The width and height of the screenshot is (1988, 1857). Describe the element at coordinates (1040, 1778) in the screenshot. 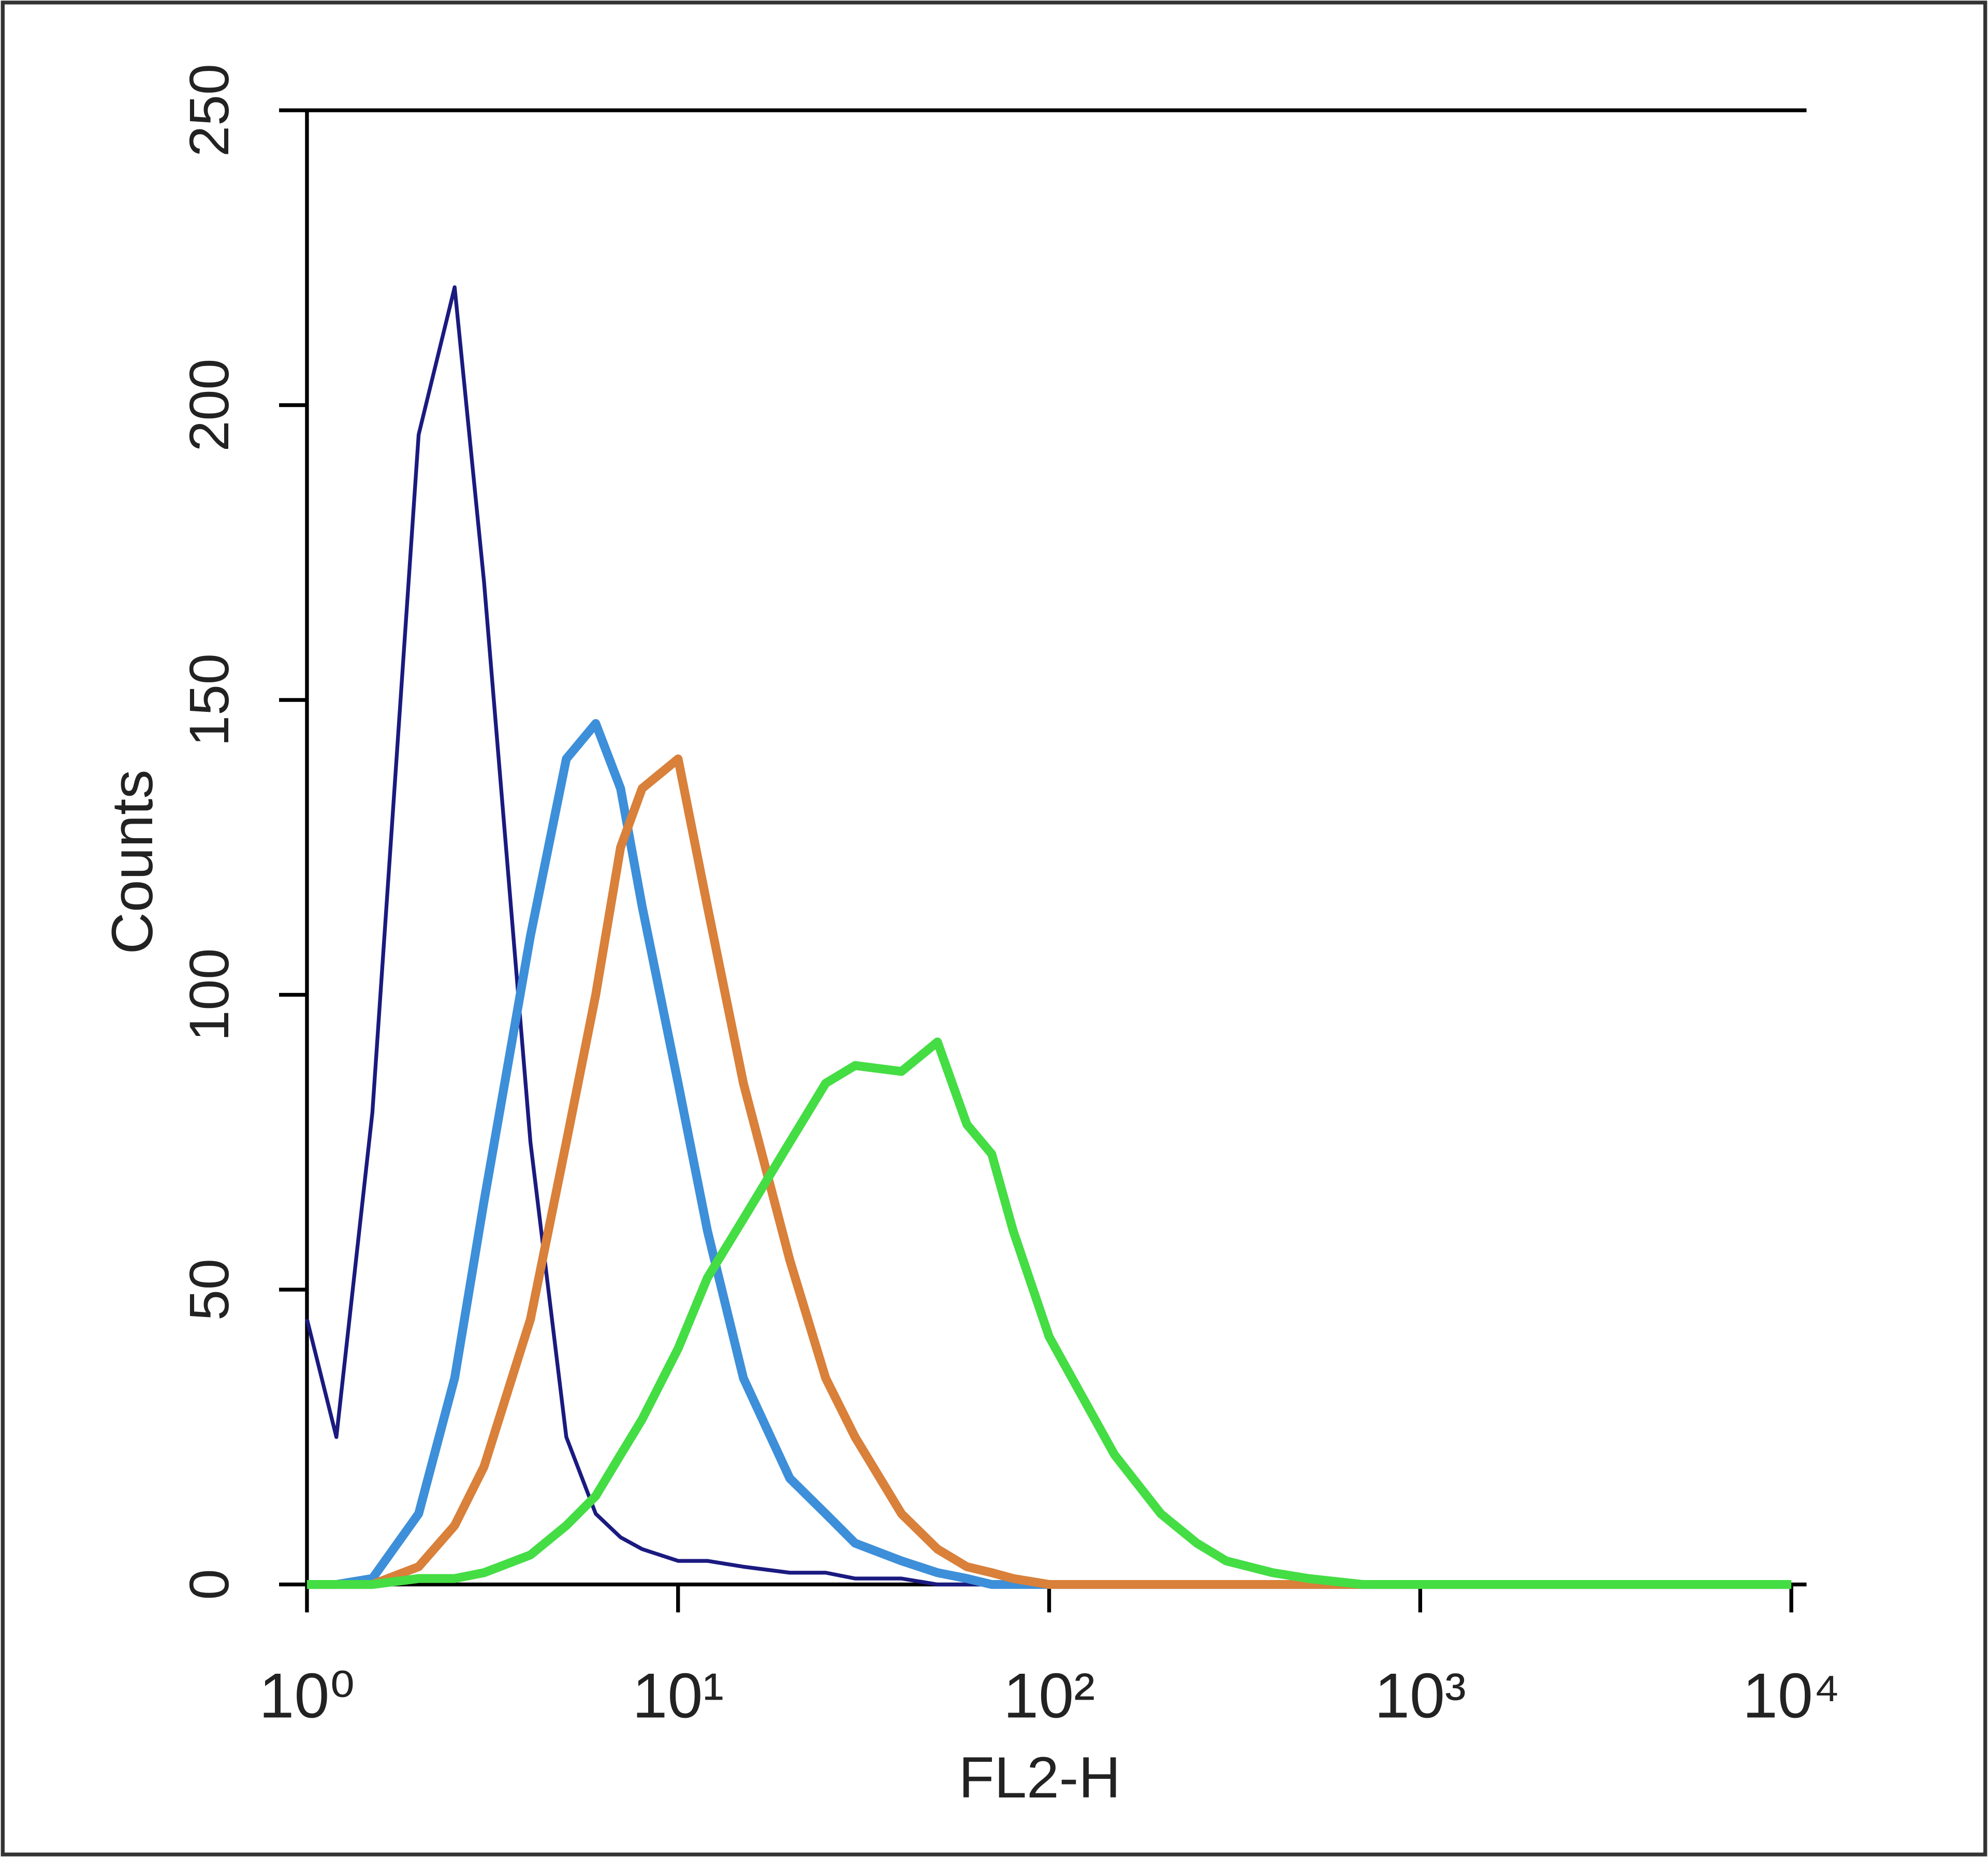

I see `x-axis-title: FL2-H` at that location.